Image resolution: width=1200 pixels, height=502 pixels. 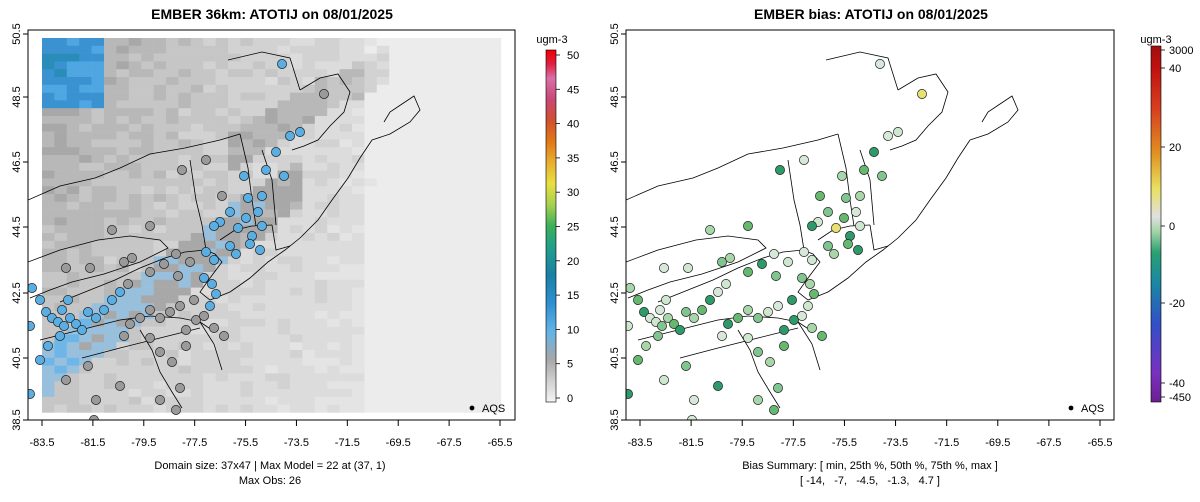 What do you see at coordinates (493, 409) in the screenshot?
I see `left-aqs-legend-label: AQS` at bounding box center [493, 409].